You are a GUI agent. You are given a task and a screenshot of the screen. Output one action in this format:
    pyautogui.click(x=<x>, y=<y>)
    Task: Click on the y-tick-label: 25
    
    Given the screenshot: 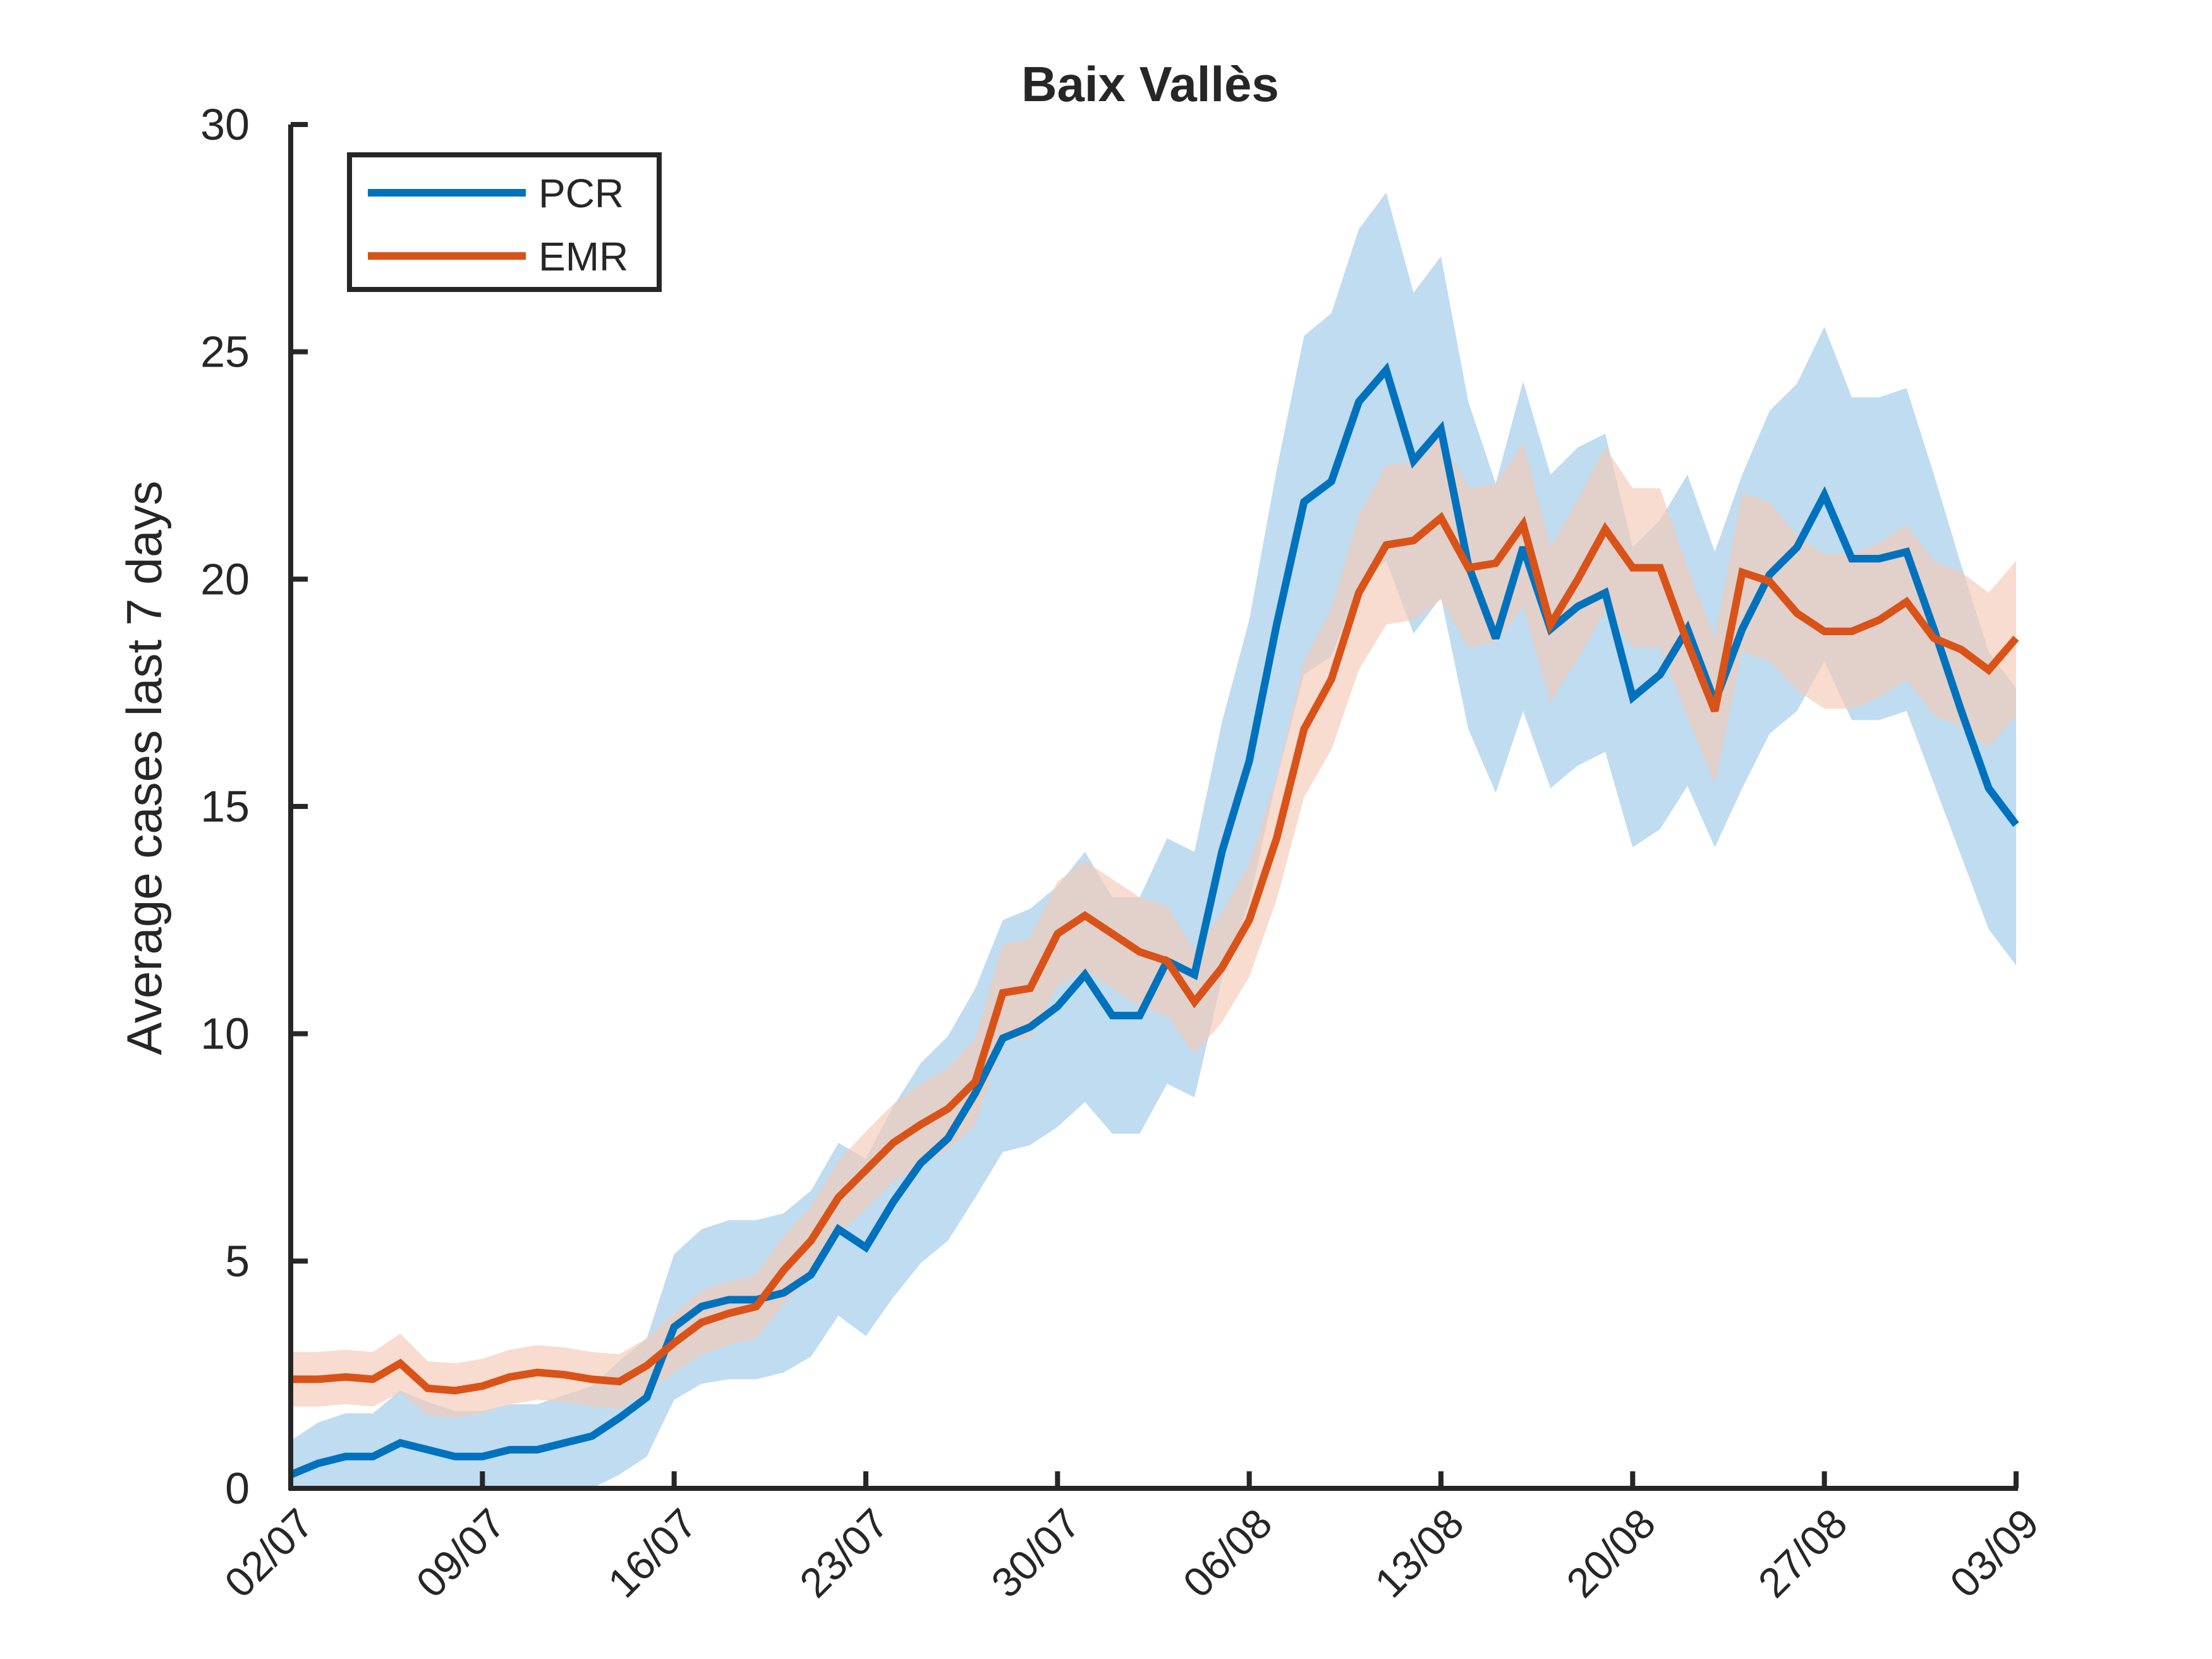 What is the action you would take?
    pyautogui.click(x=225, y=352)
    